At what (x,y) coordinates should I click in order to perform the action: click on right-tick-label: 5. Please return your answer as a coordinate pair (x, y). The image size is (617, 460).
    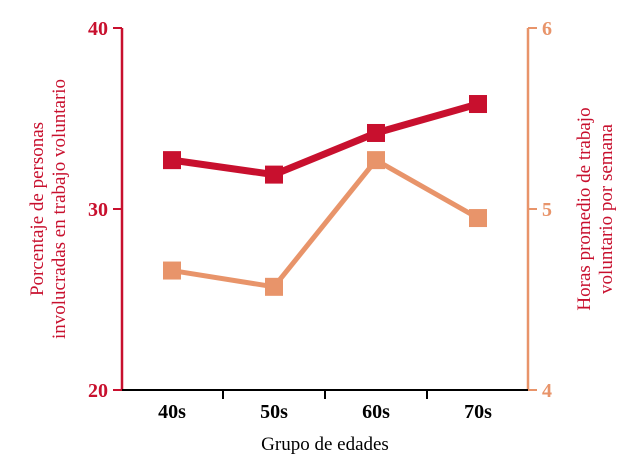
    Looking at the image, I should click on (547, 210).